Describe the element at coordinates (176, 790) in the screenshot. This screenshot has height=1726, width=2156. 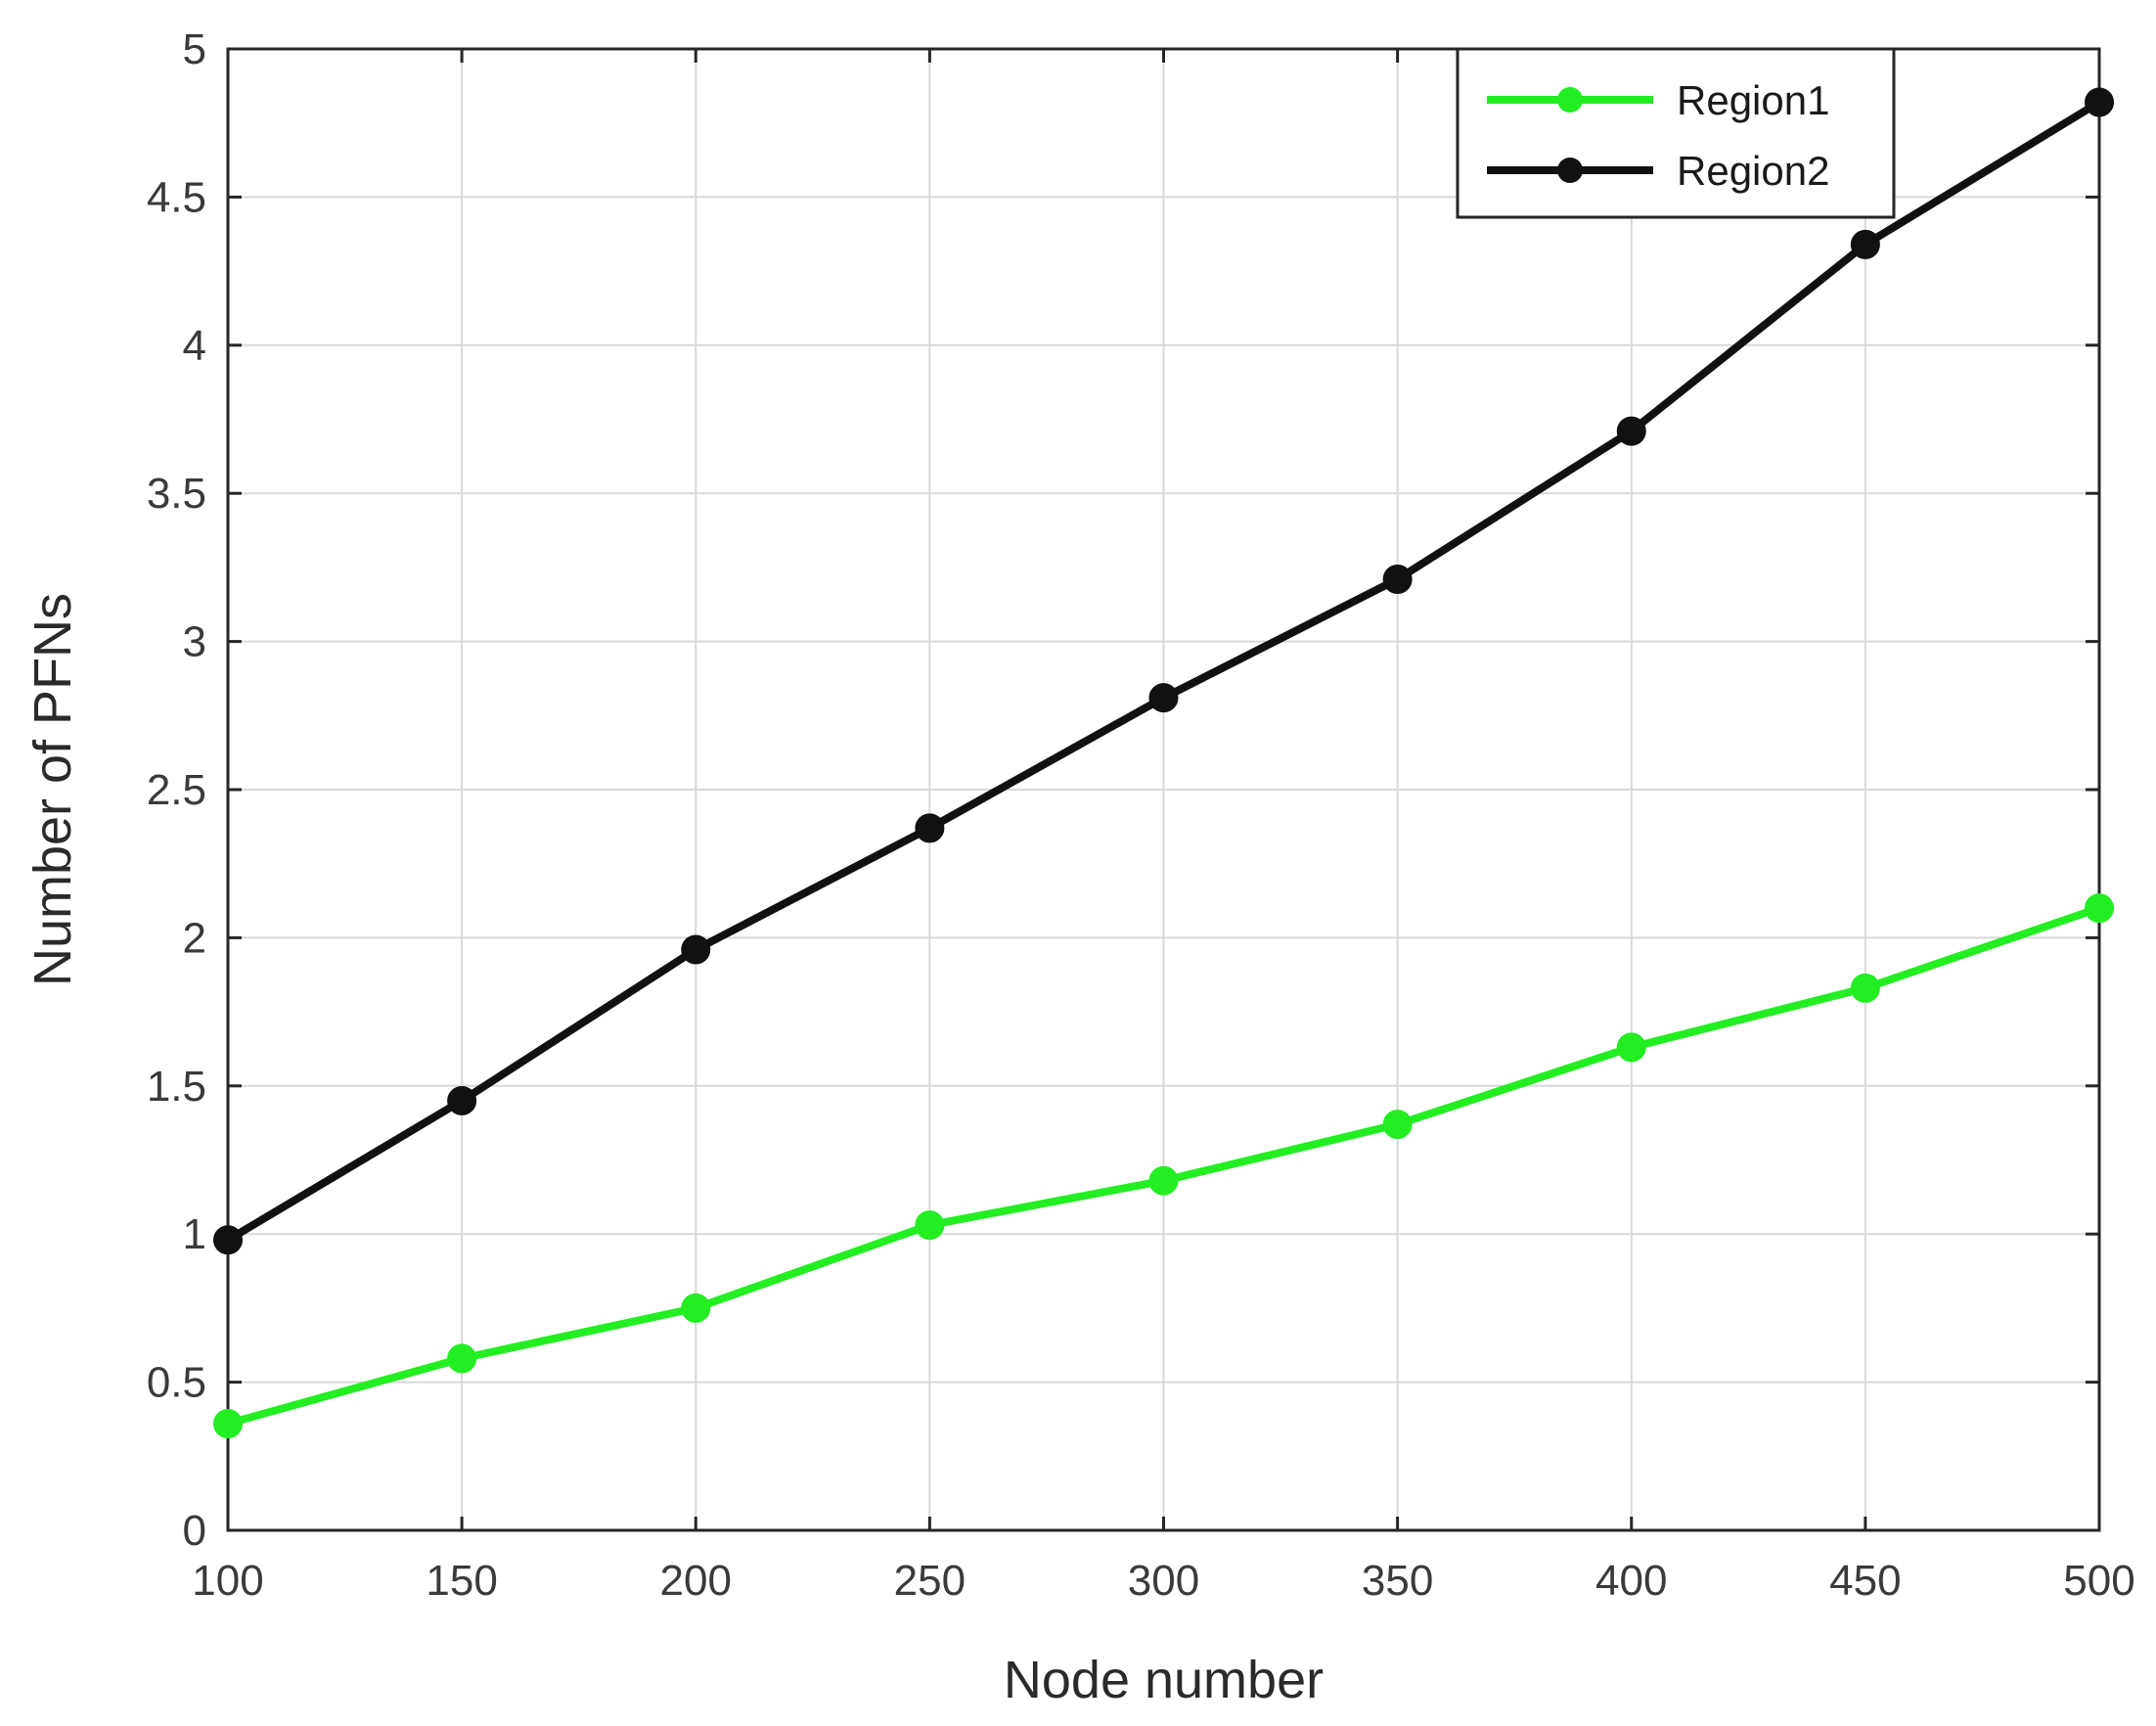
I see `y-tick-label: 2.5` at that location.